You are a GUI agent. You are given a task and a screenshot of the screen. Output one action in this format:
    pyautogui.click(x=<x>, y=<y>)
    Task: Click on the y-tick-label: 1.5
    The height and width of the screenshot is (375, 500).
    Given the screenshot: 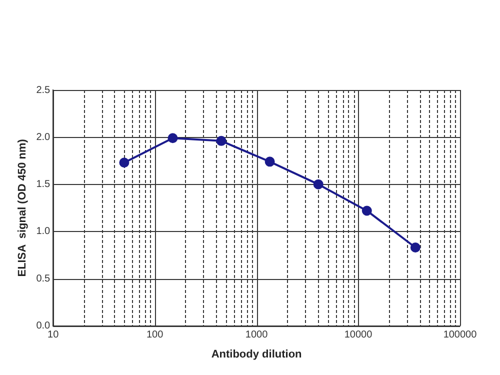 What is the action you would take?
    pyautogui.click(x=43, y=184)
    